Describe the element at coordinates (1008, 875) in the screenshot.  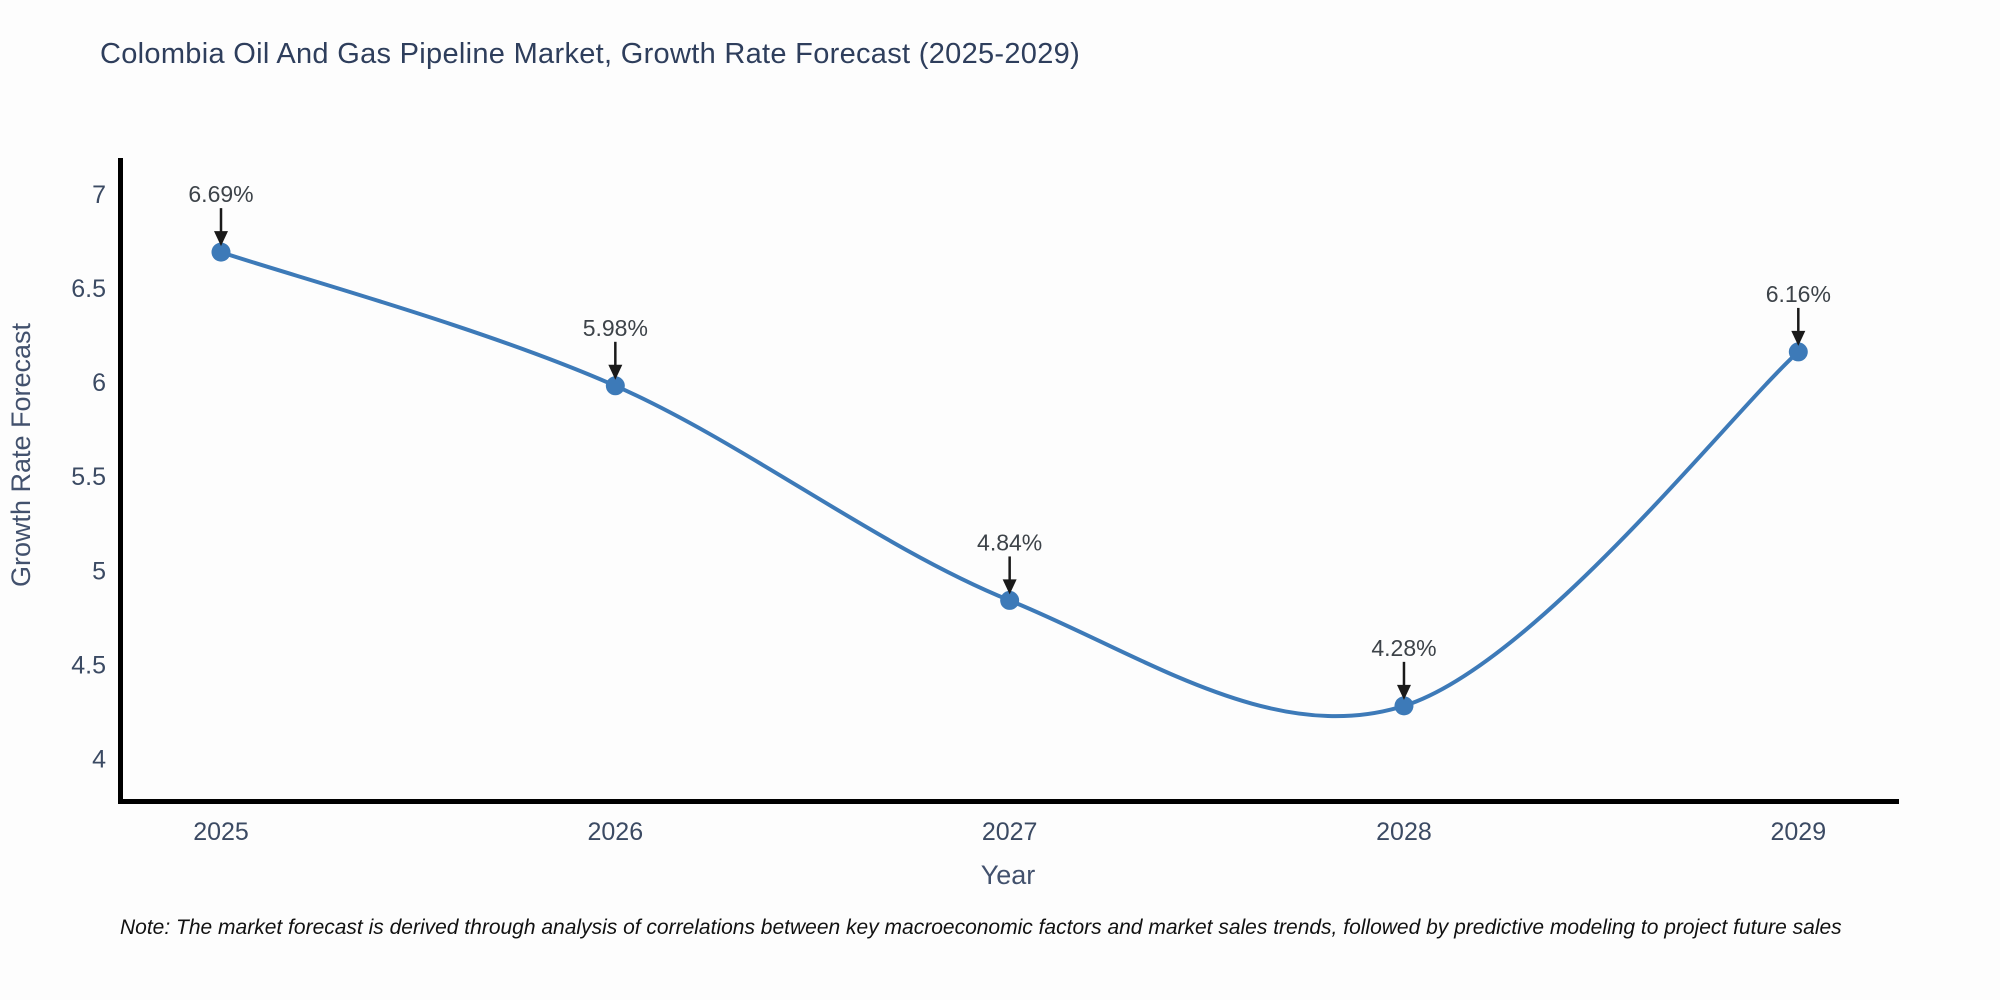
I see `x-axis-title: Year` at that location.